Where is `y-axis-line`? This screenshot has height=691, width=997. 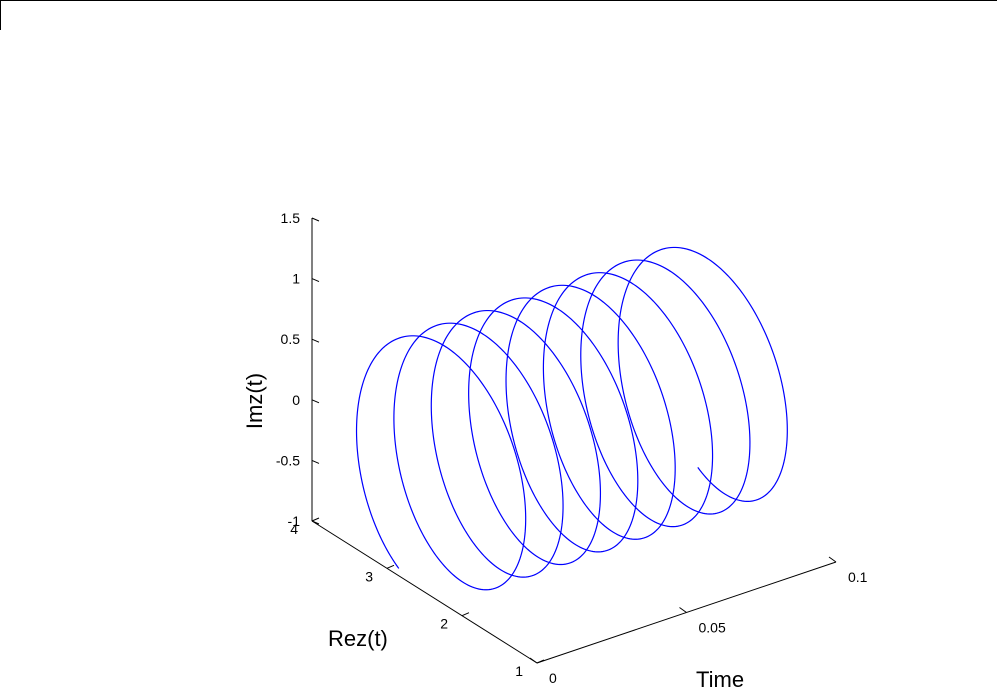
y-axis-line is located at coordinates (424, 592).